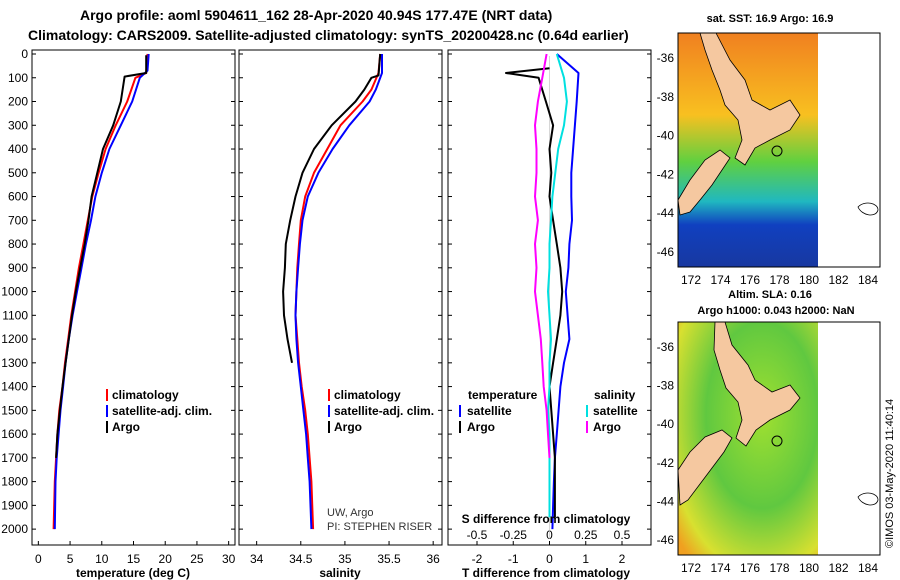 The height and width of the screenshot is (580, 900). Describe the element at coordinates (145, 395) in the screenshot. I see `legend-climatology: climatology` at that location.